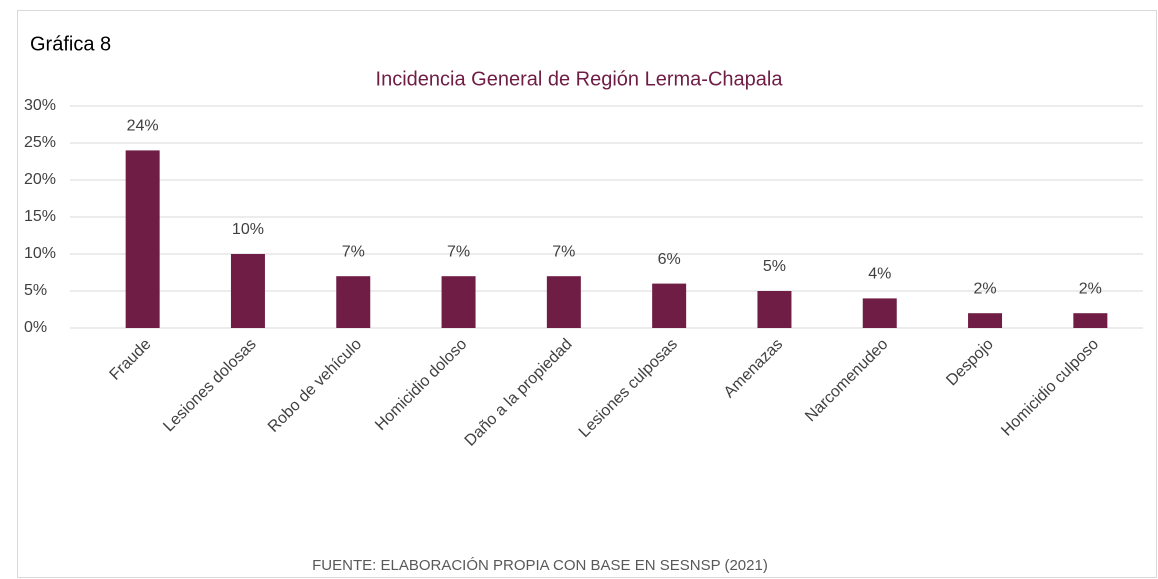 This screenshot has width=1158, height=579. Describe the element at coordinates (753, 368) in the screenshot. I see `x-tick-label: Amenazas` at that location.